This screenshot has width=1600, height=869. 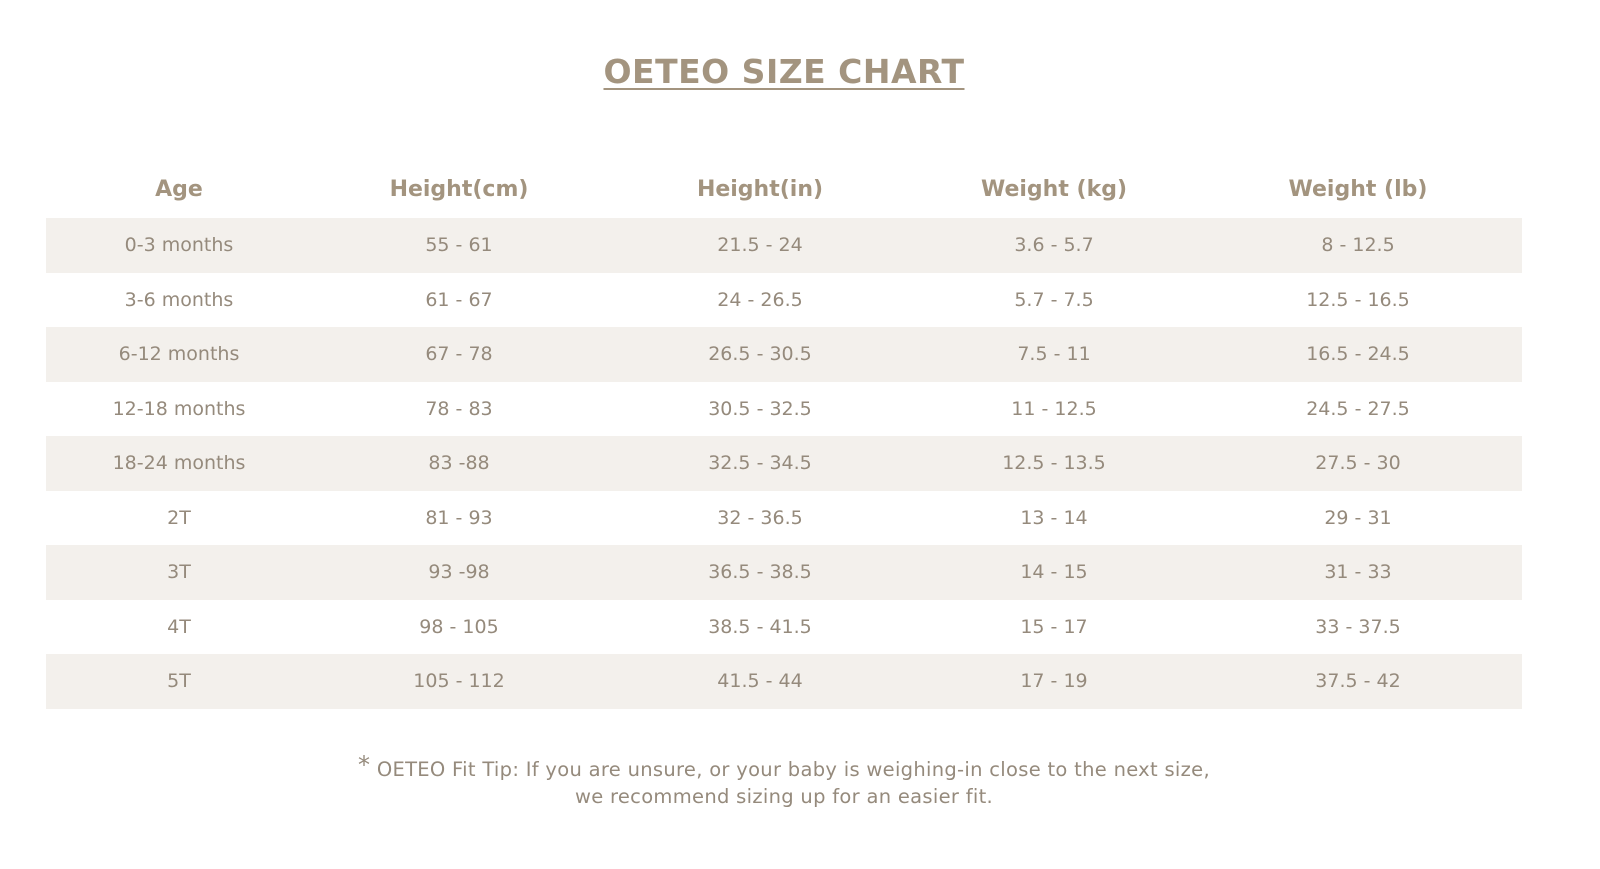 I want to click on table-row: 2T 81 - 93 32 - 36.5 13 - 14 29 - 31, so click(x=784, y=518).